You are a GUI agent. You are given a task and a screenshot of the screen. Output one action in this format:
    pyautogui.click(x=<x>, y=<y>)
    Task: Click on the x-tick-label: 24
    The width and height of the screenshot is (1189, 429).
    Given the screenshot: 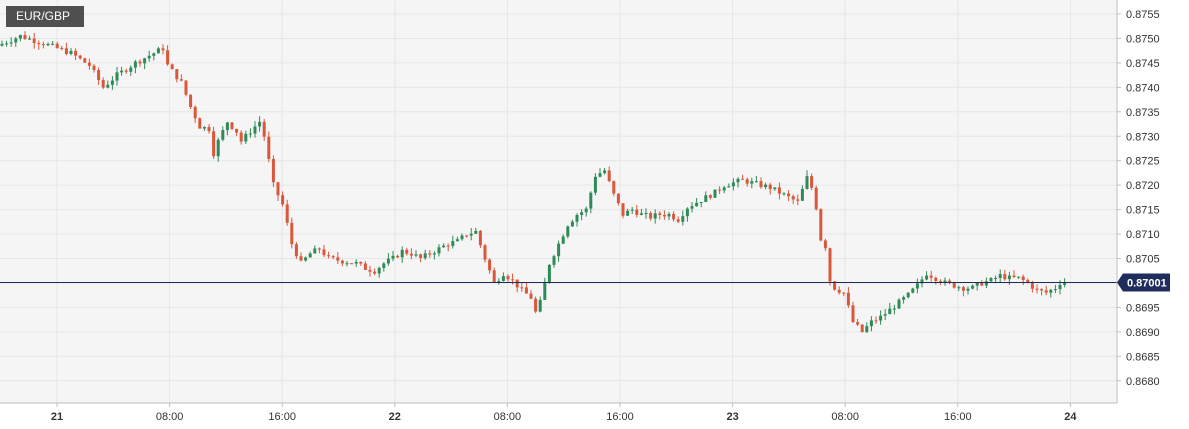 What is the action you would take?
    pyautogui.click(x=1070, y=417)
    